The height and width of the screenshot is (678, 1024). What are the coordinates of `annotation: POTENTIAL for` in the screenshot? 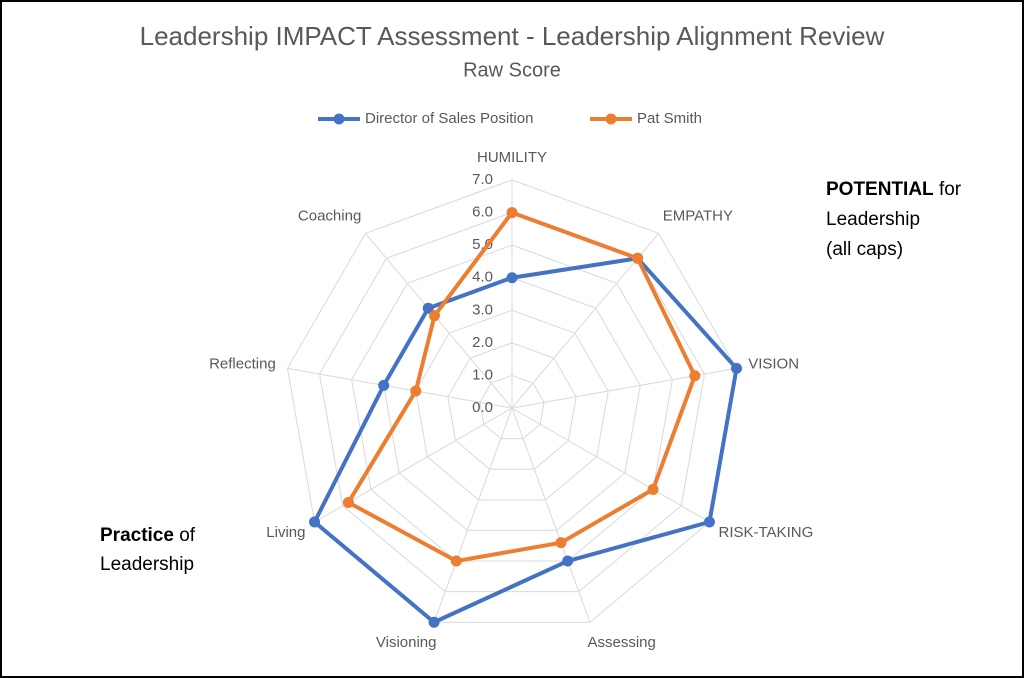 It's located at (894, 189).